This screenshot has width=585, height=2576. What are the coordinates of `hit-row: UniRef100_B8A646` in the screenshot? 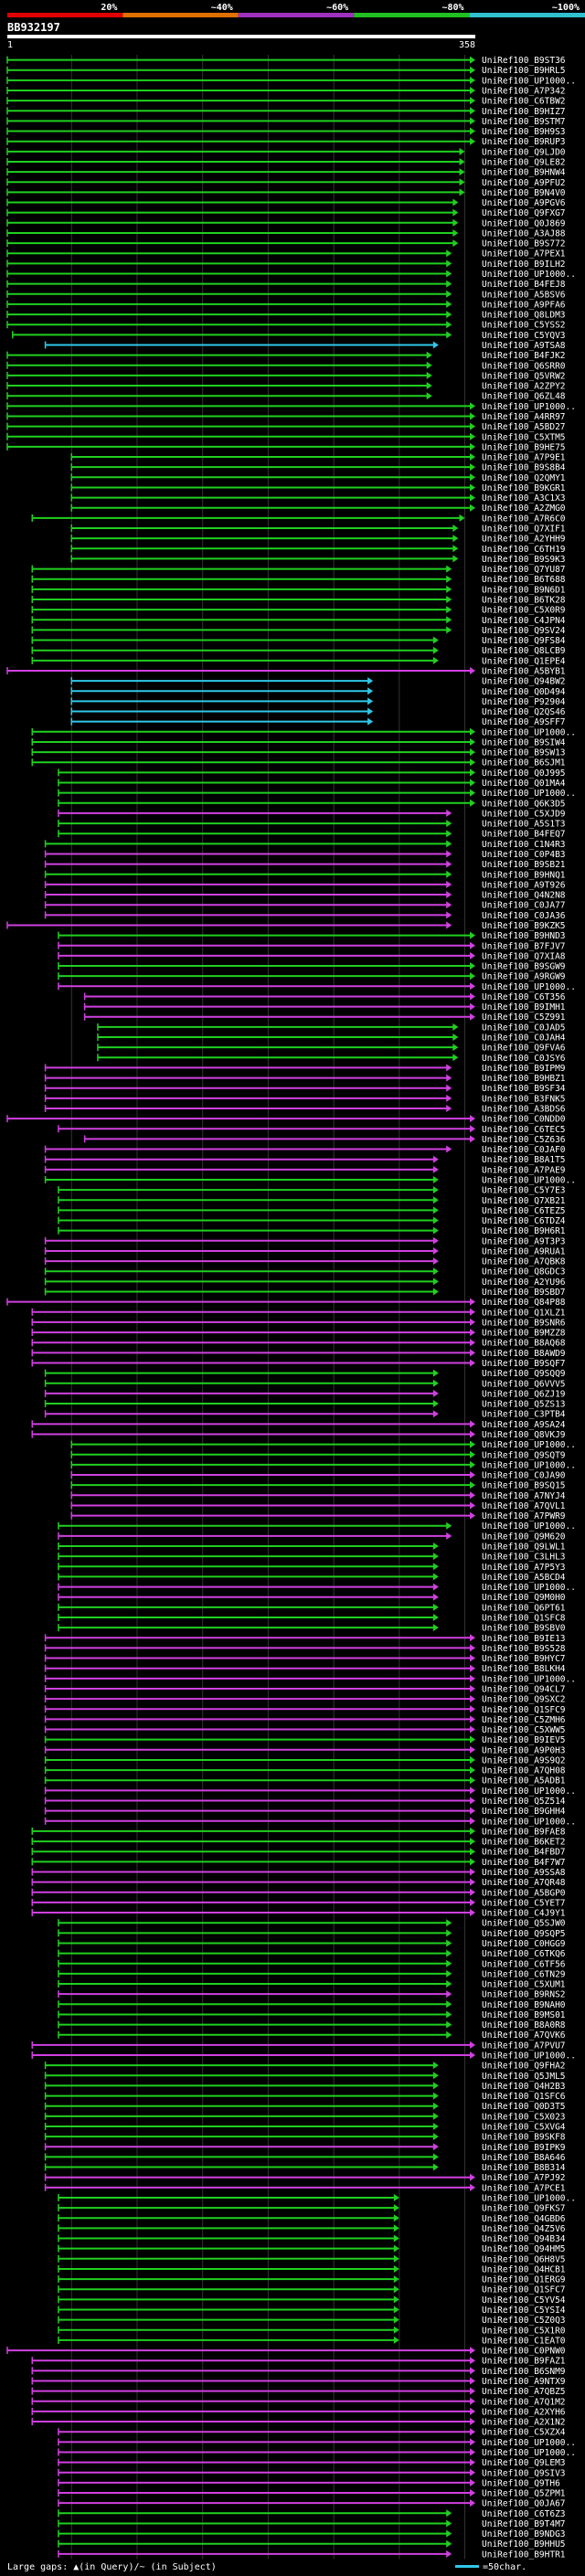 It's located at (305, 2158).